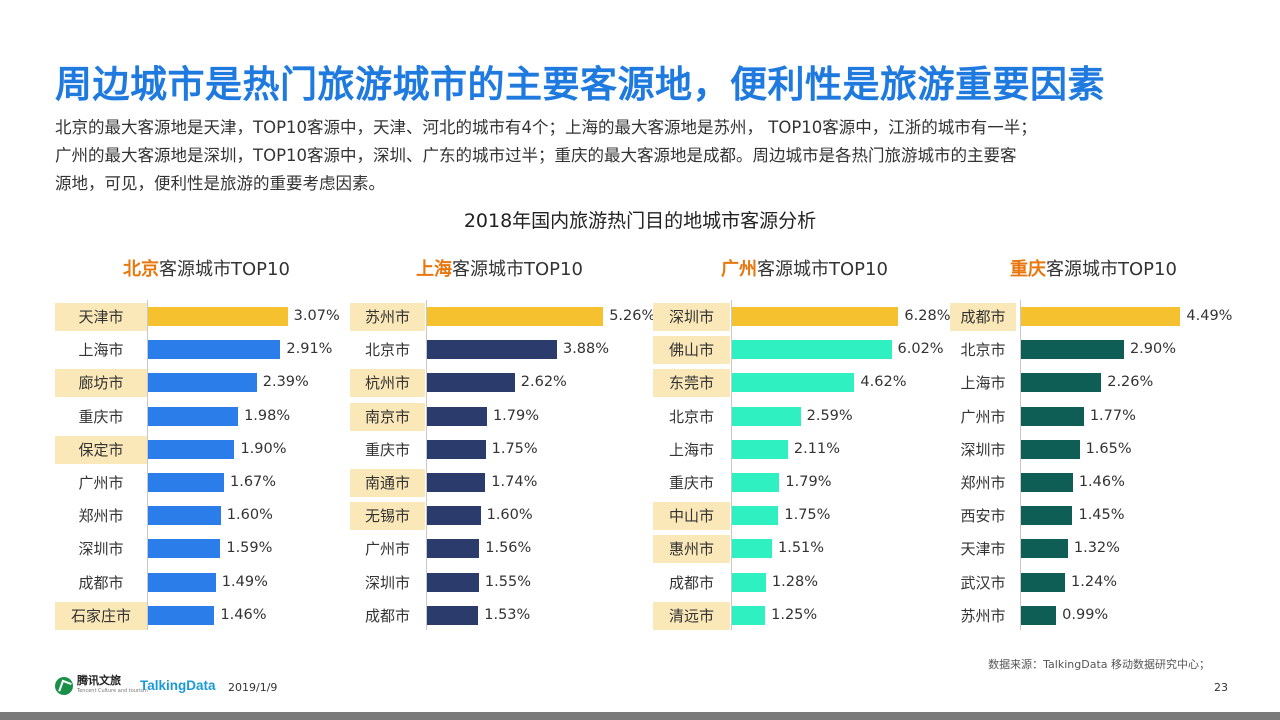 Image resolution: width=1280 pixels, height=720 pixels. I want to click on category-label: 清远市, so click(691, 615).